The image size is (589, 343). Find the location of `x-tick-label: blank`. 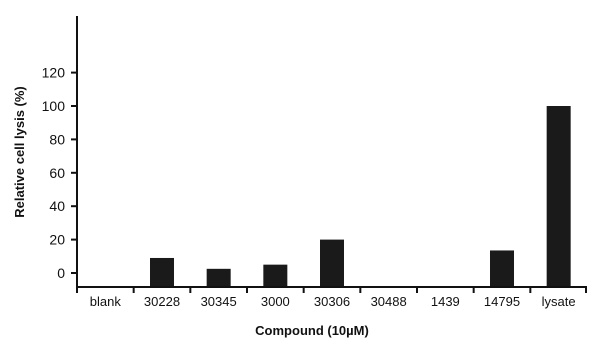

x-tick-label: blank is located at coordinates (106, 301).